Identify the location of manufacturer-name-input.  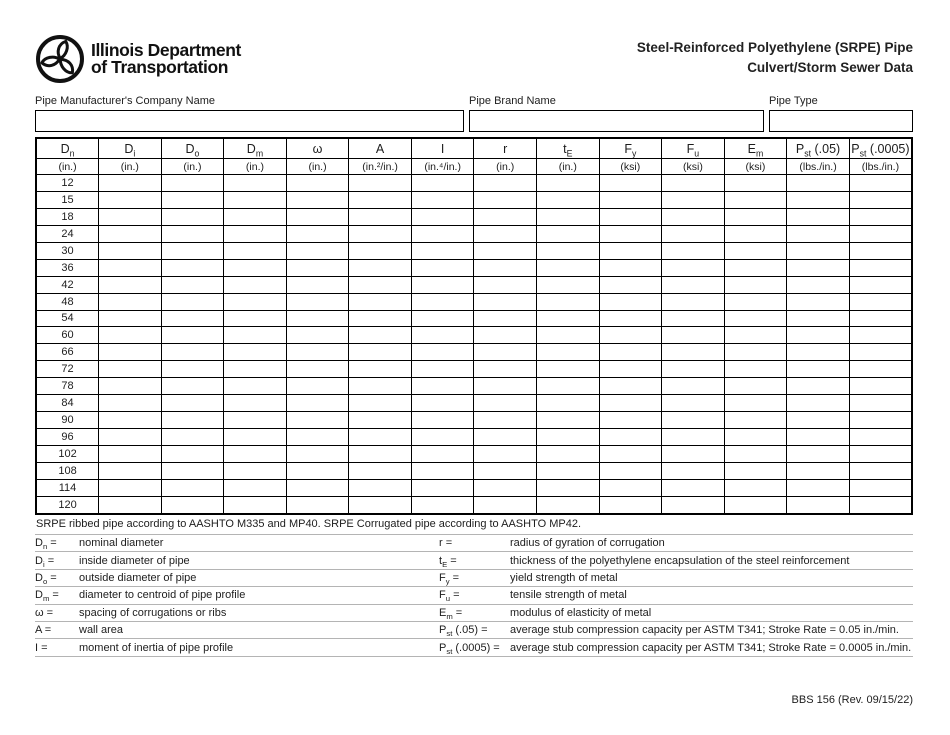
(249, 121).